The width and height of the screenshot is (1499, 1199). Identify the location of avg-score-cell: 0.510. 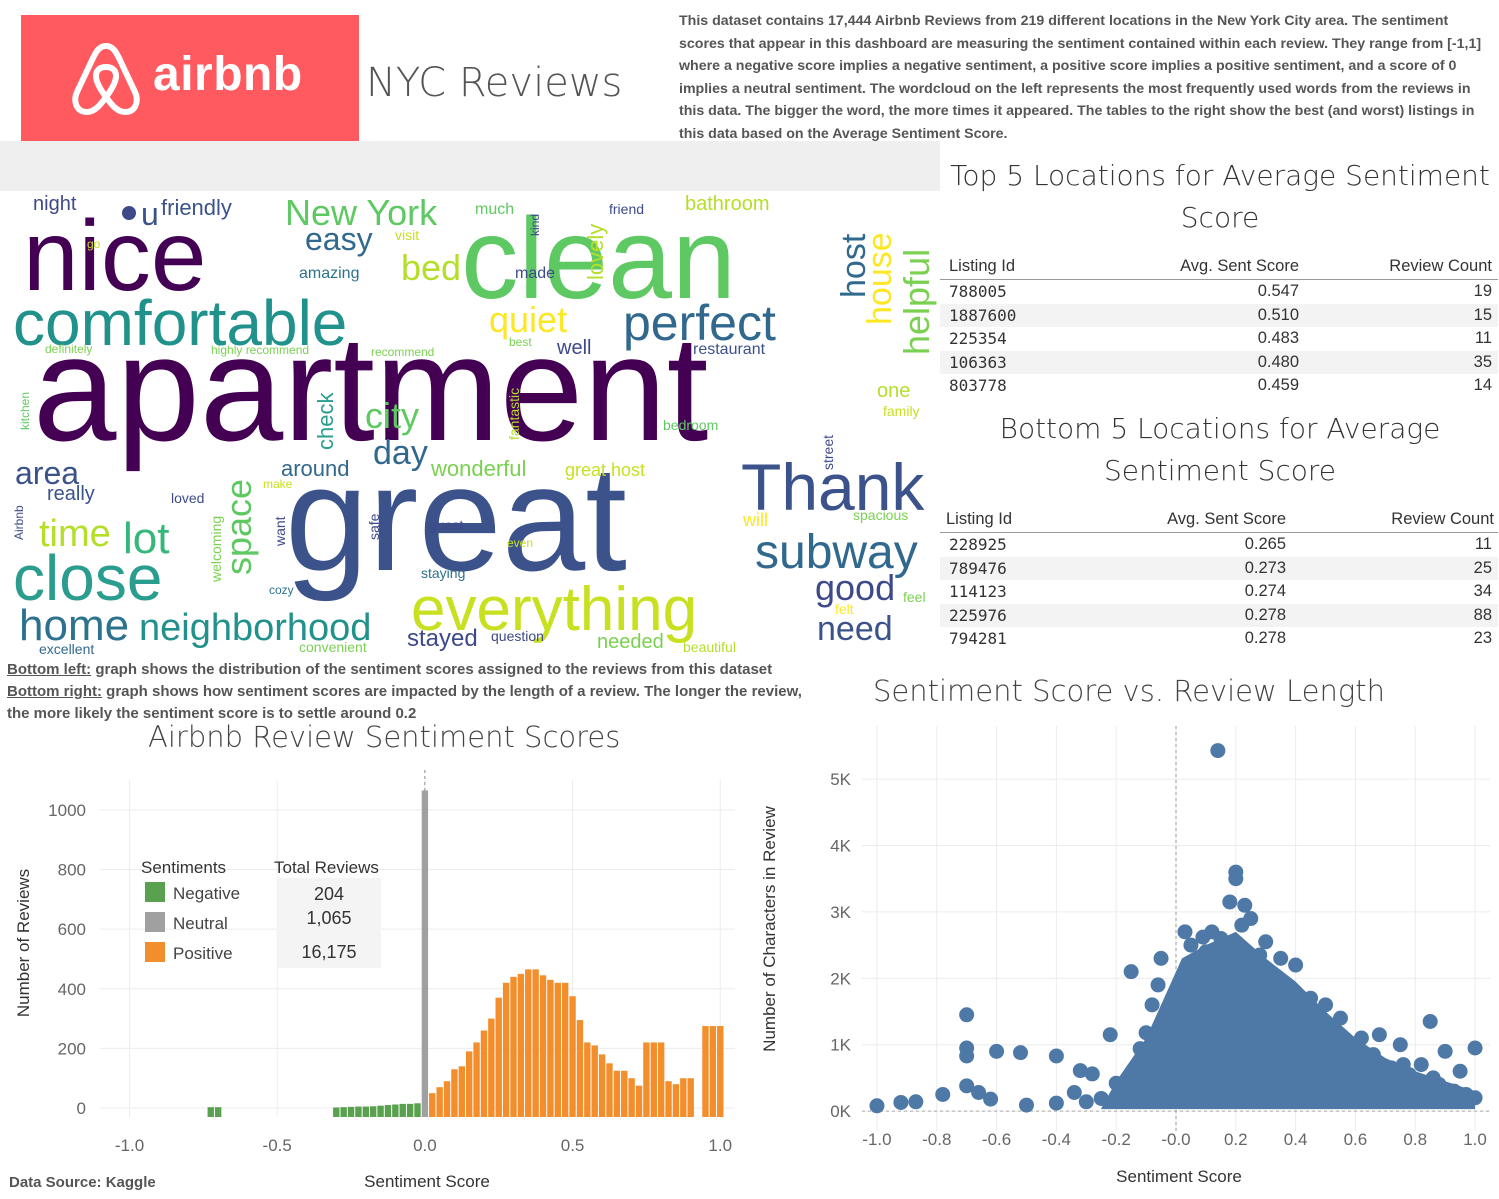
(1194, 315).